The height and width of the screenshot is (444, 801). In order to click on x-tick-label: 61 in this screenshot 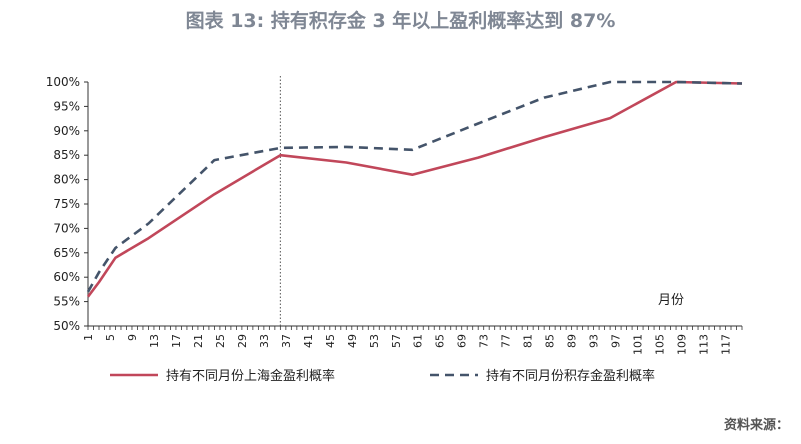, I will do `click(418, 341)`.